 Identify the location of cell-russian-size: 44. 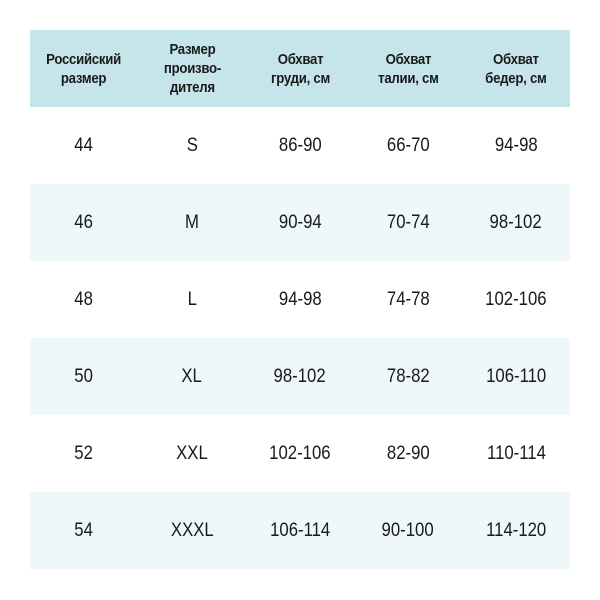
(84, 145).